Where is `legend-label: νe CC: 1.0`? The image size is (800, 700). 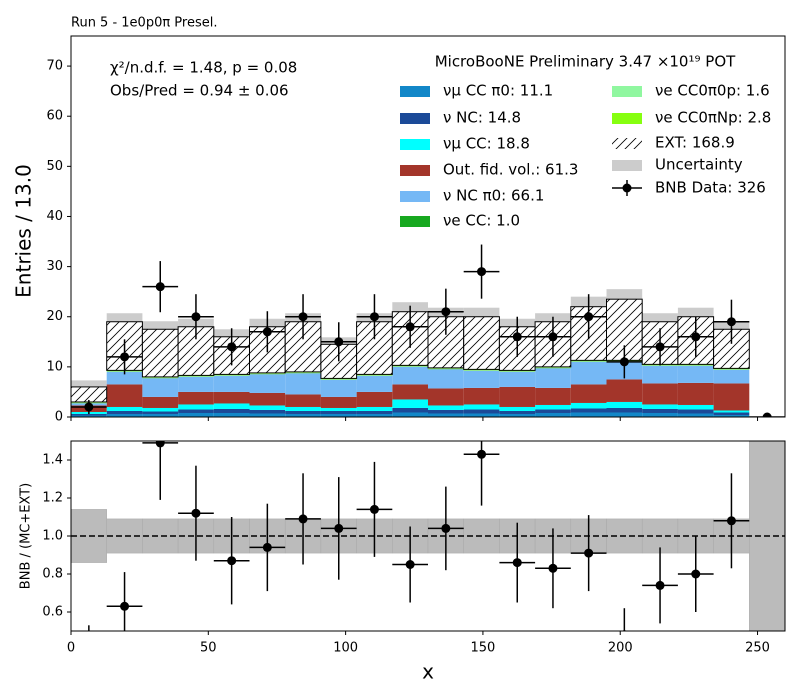 legend-label: νe CC: 1.0 is located at coordinates (481, 221).